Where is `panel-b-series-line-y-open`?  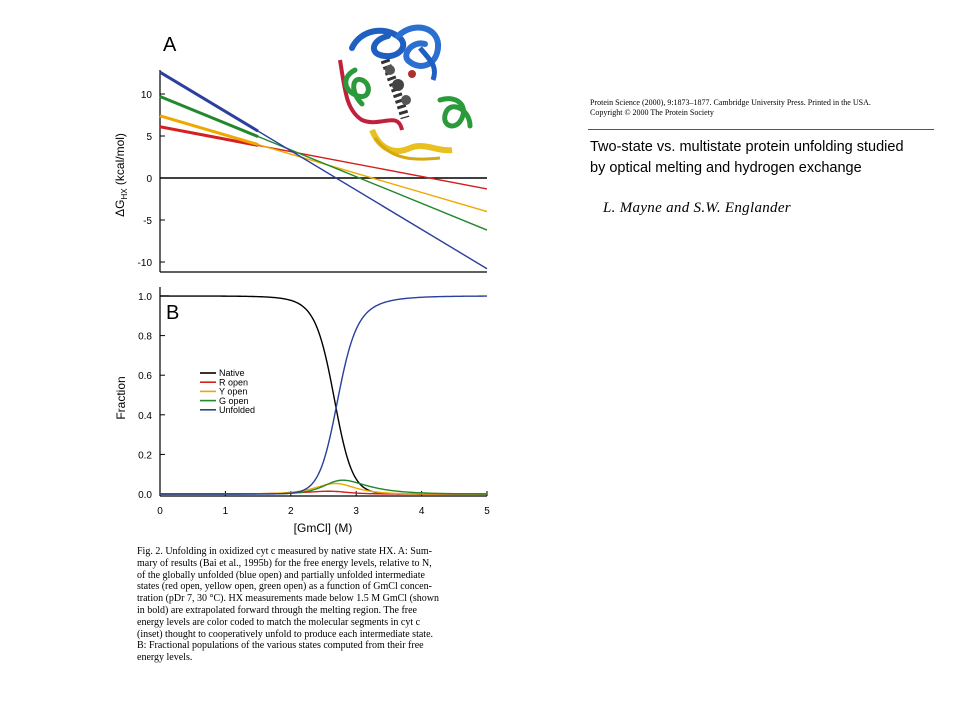 panel-b-series-line-y-open is located at coordinates (323, 488).